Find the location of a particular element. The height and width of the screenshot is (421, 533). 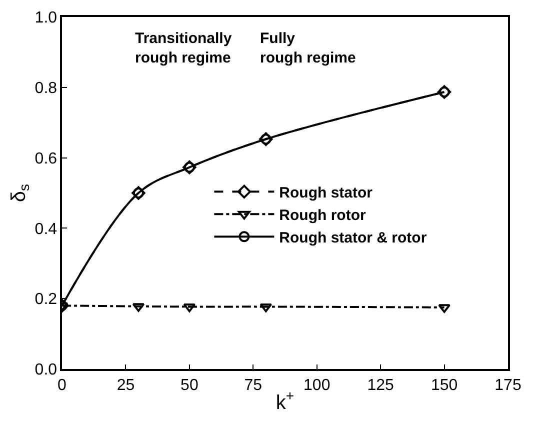

y-tick-label: 0.2 is located at coordinates (46, 299).